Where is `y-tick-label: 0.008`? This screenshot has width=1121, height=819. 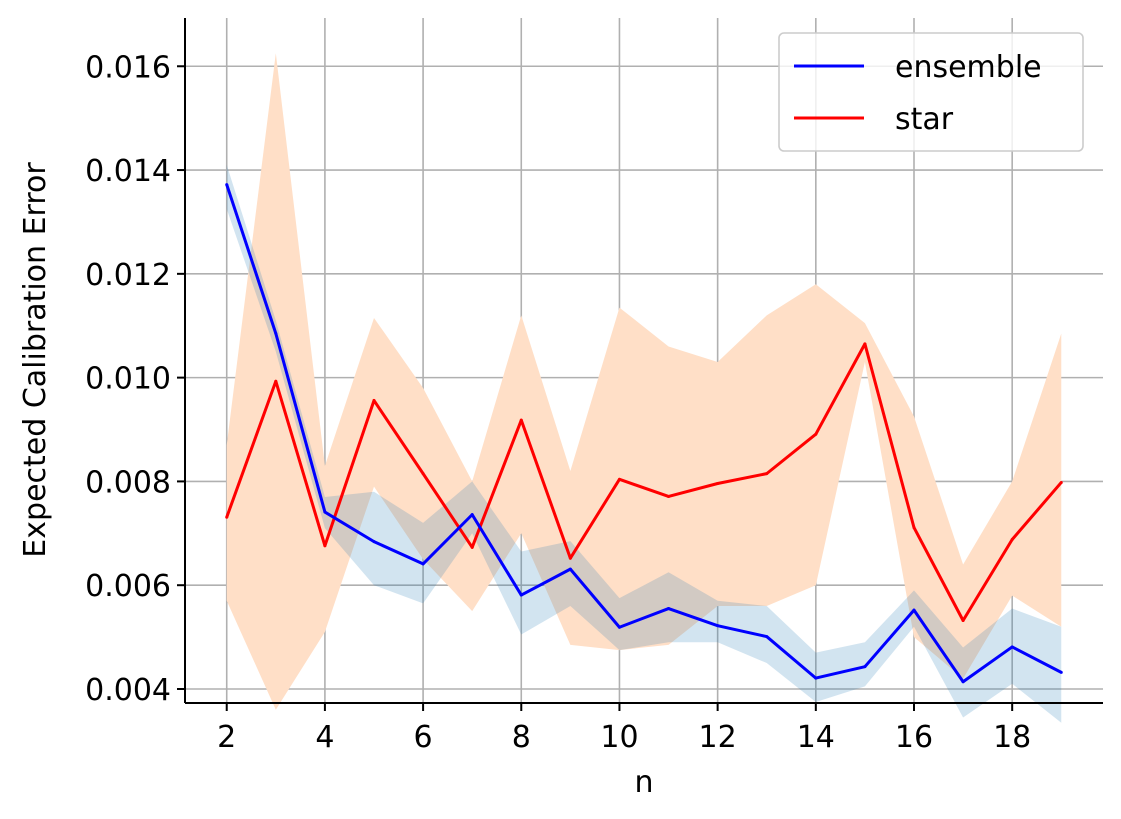 y-tick-label: 0.008 is located at coordinates (128, 482).